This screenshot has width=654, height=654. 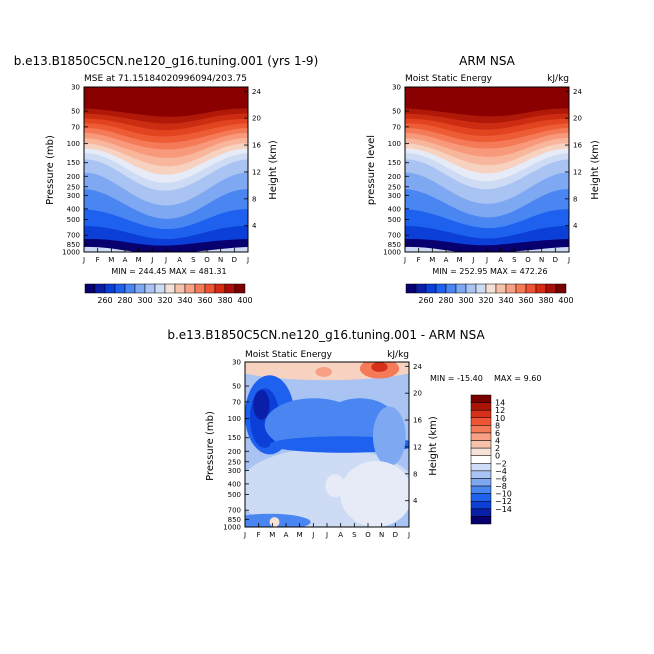 What do you see at coordinates (73, 196) in the screenshot?
I see `p-tick-label: 300` at bounding box center [73, 196].